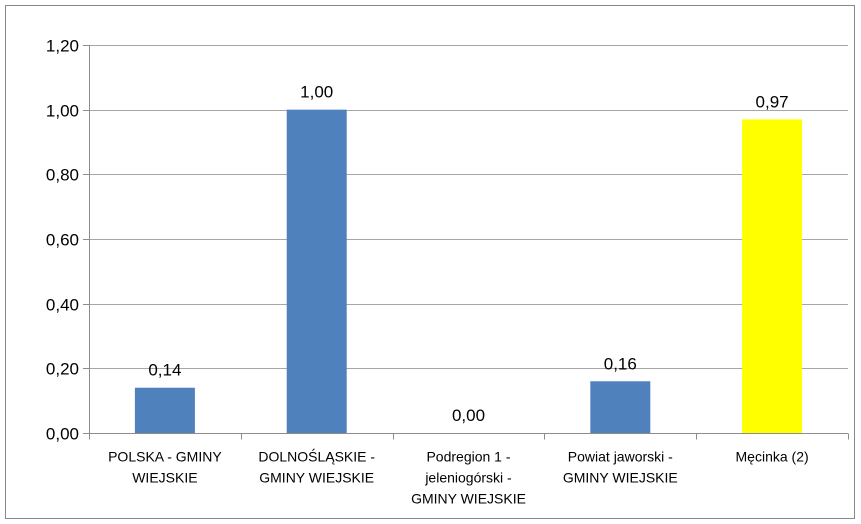 The height and width of the screenshot is (524, 861). What do you see at coordinates (620, 457) in the screenshot?
I see `x-category-label-line: Powiat jaworski -` at bounding box center [620, 457].